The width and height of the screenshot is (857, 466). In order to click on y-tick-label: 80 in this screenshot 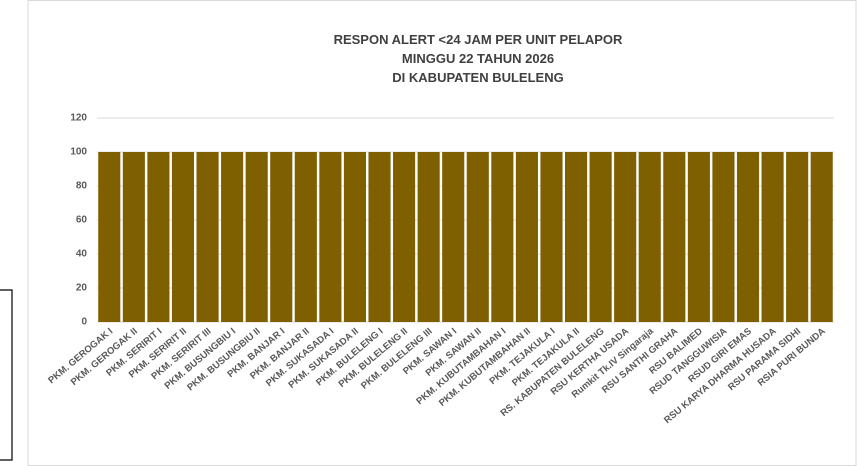, I will do `click(82, 186)`.